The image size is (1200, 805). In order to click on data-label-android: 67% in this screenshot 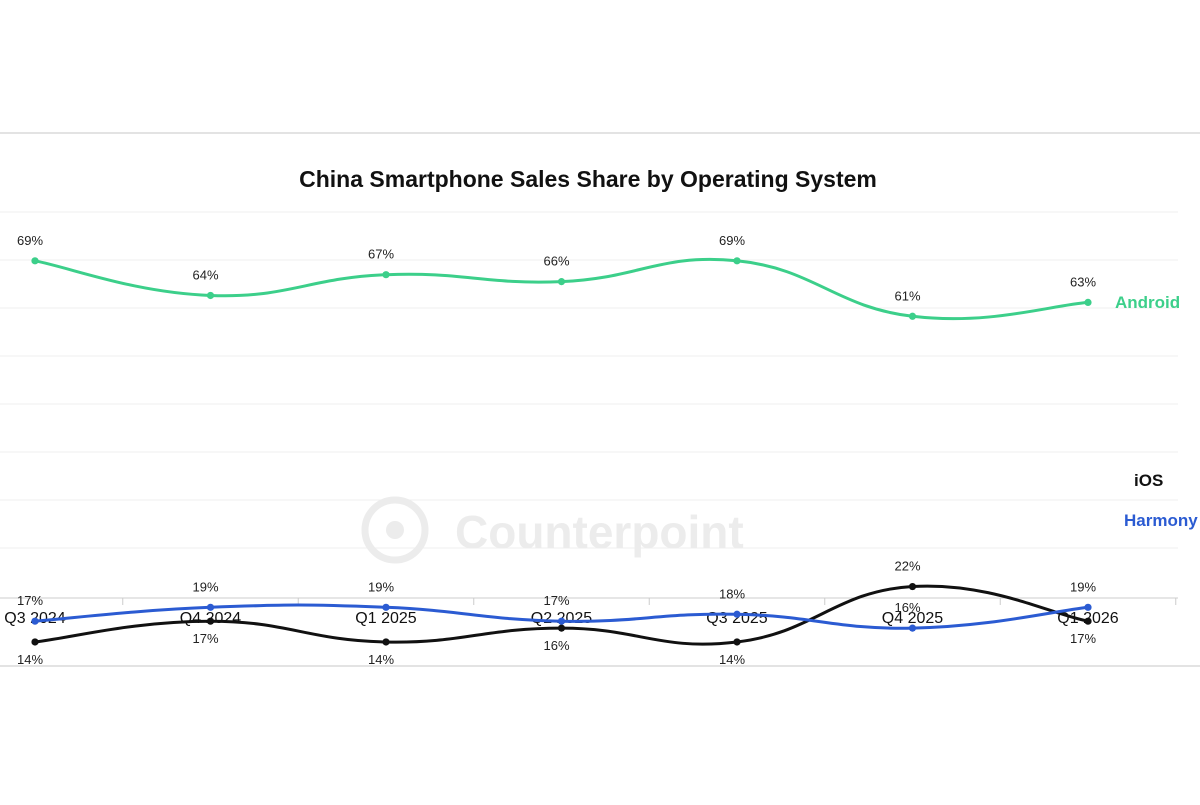, I will do `click(381, 254)`.